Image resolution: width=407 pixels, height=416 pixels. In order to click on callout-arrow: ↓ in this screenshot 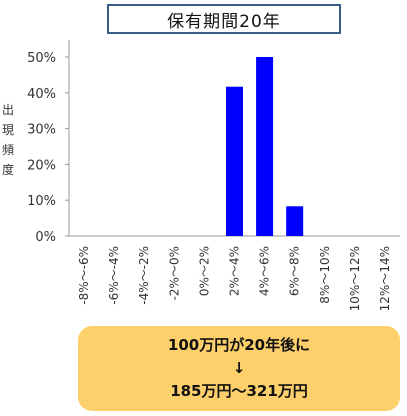, I will do `click(239, 368)`.